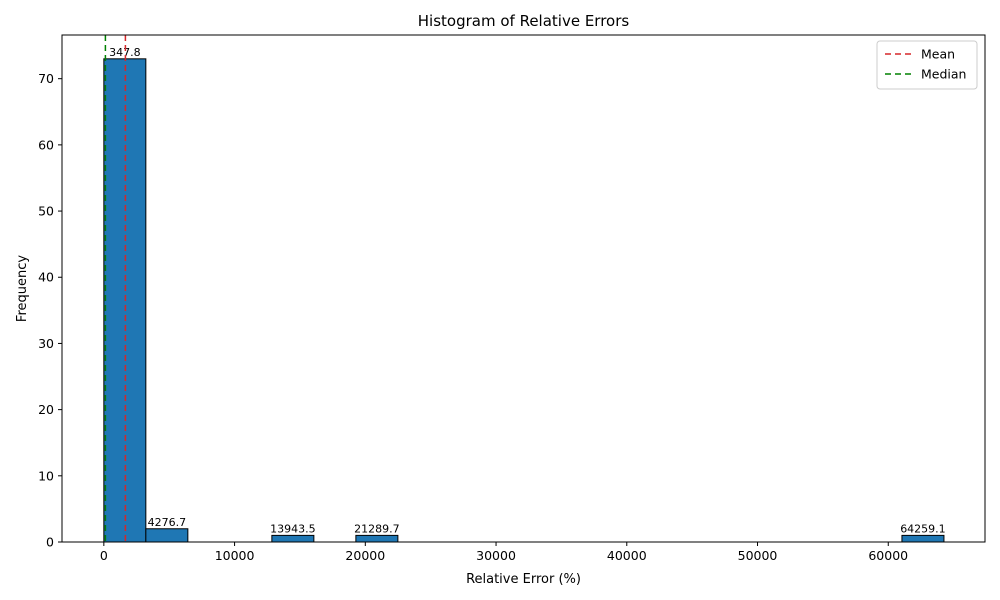 This screenshot has height=600, width=1000. Describe the element at coordinates (46, 211) in the screenshot. I see `y-tick-label: 50` at that location.